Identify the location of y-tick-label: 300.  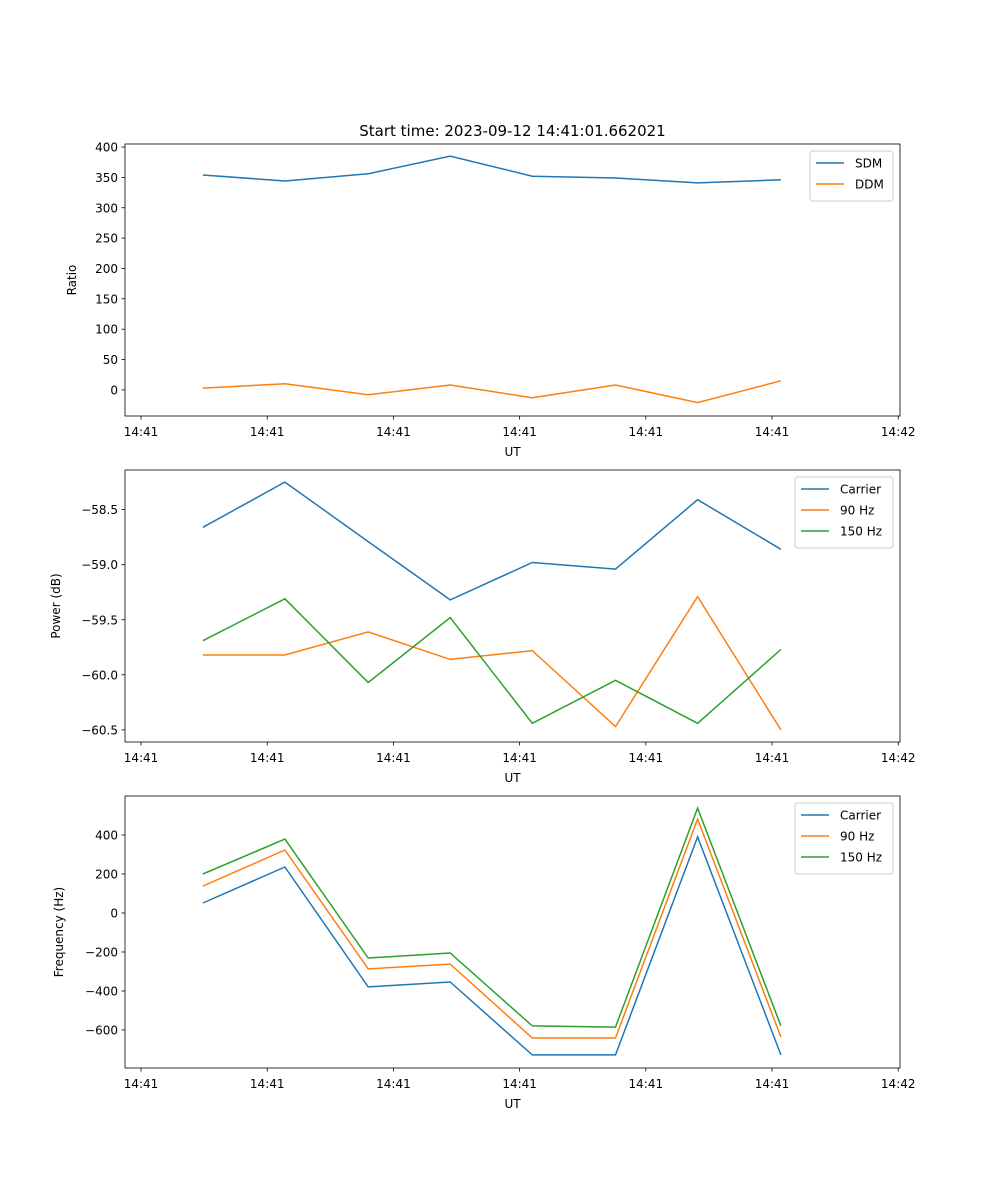
(106, 208).